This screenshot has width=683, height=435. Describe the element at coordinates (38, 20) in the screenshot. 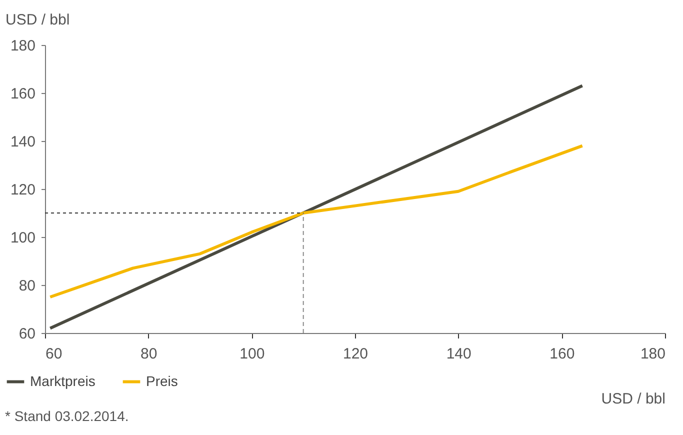

I see `y-axis-title: USD / bbl` at that location.